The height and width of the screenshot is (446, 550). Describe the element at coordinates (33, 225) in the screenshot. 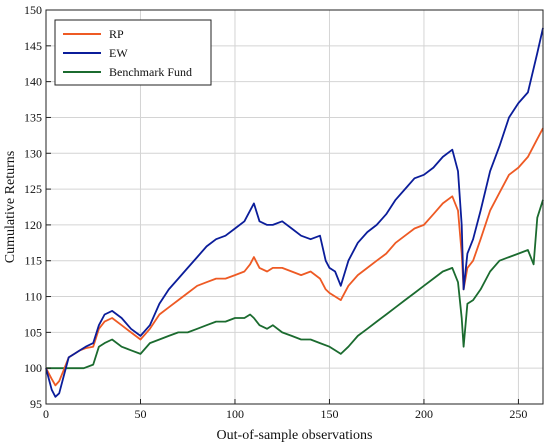

I see `y-tick-label: 120` at that location.